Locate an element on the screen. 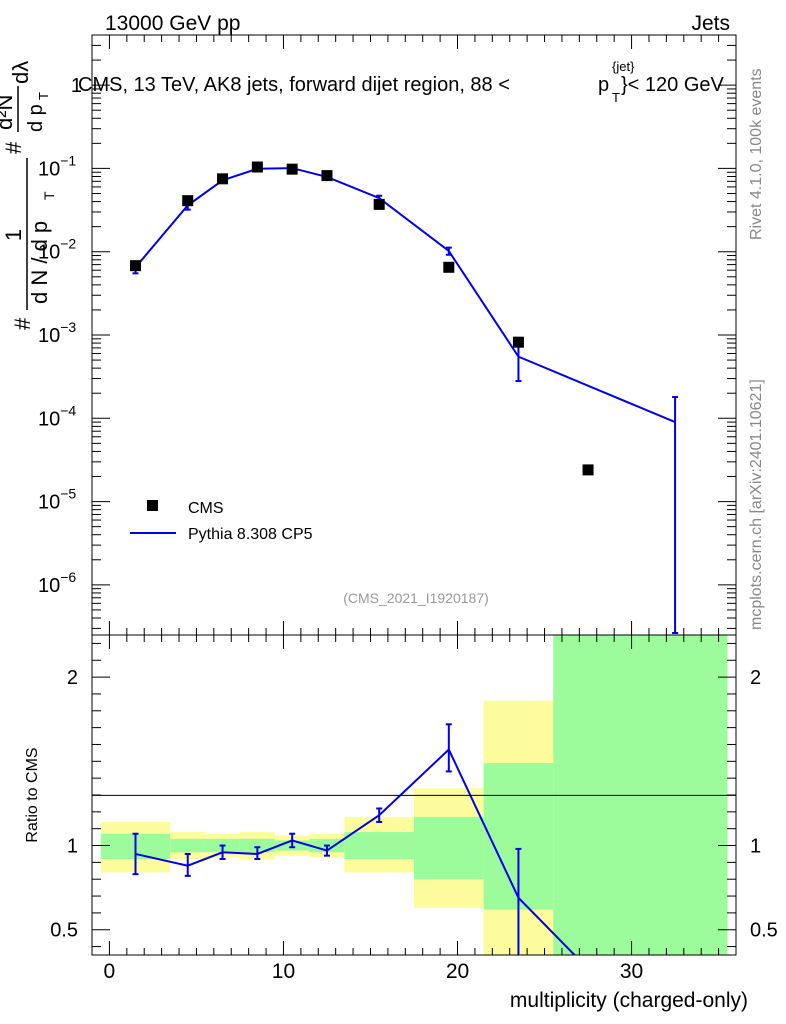 Image resolution: width=786 pixels, height=1024 pixels. ylabel-hash2: # is located at coordinates (13, 147).